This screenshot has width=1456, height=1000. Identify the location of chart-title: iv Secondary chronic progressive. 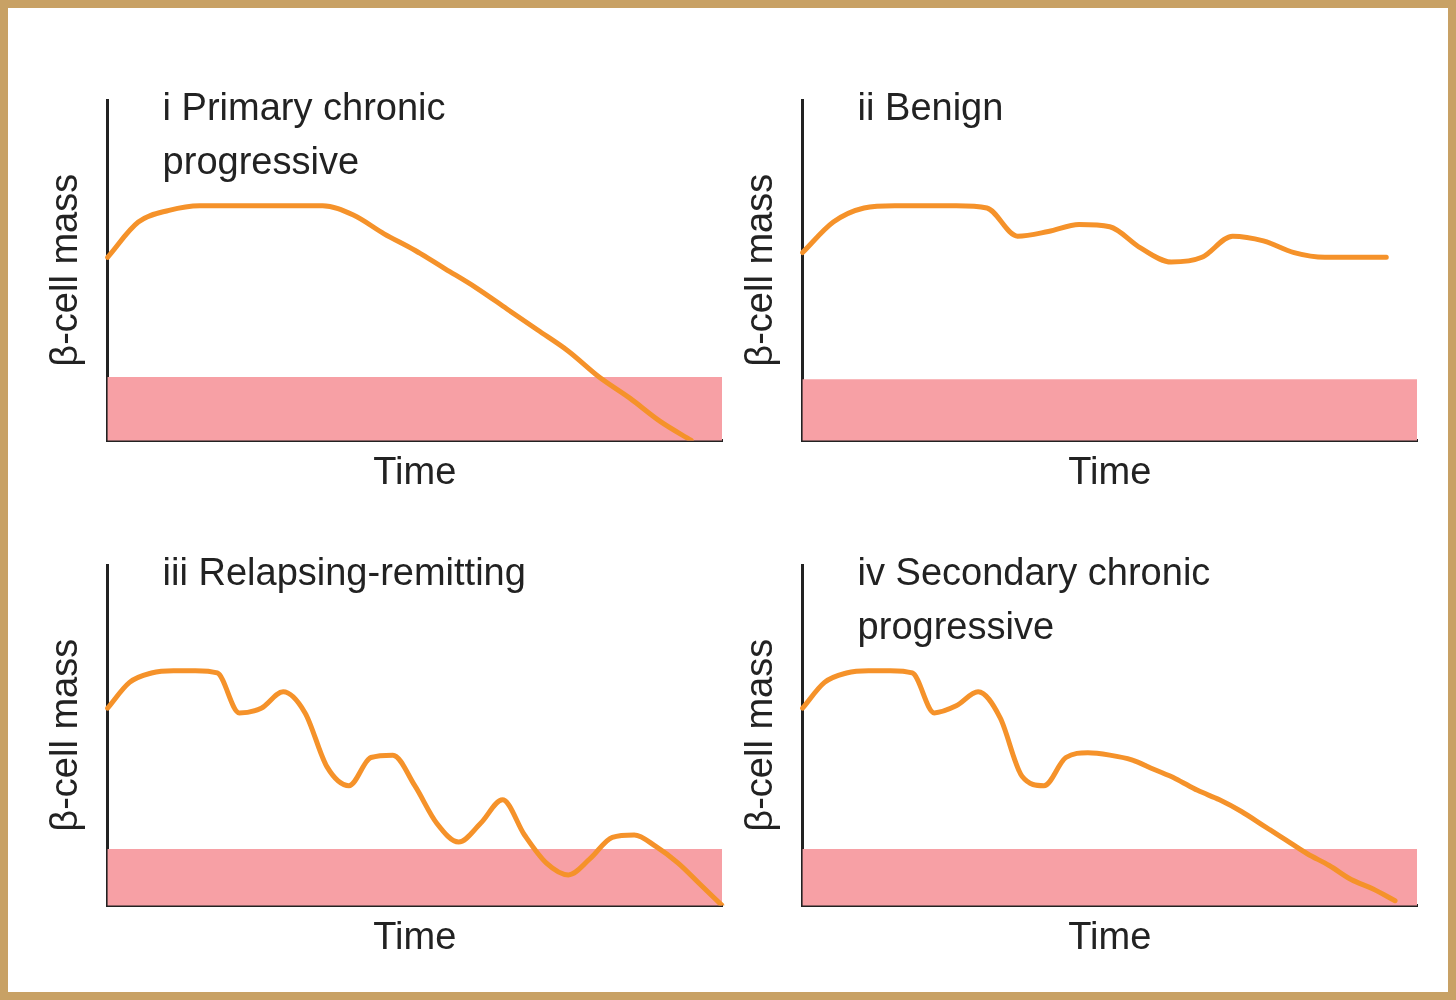
(1034, 599).